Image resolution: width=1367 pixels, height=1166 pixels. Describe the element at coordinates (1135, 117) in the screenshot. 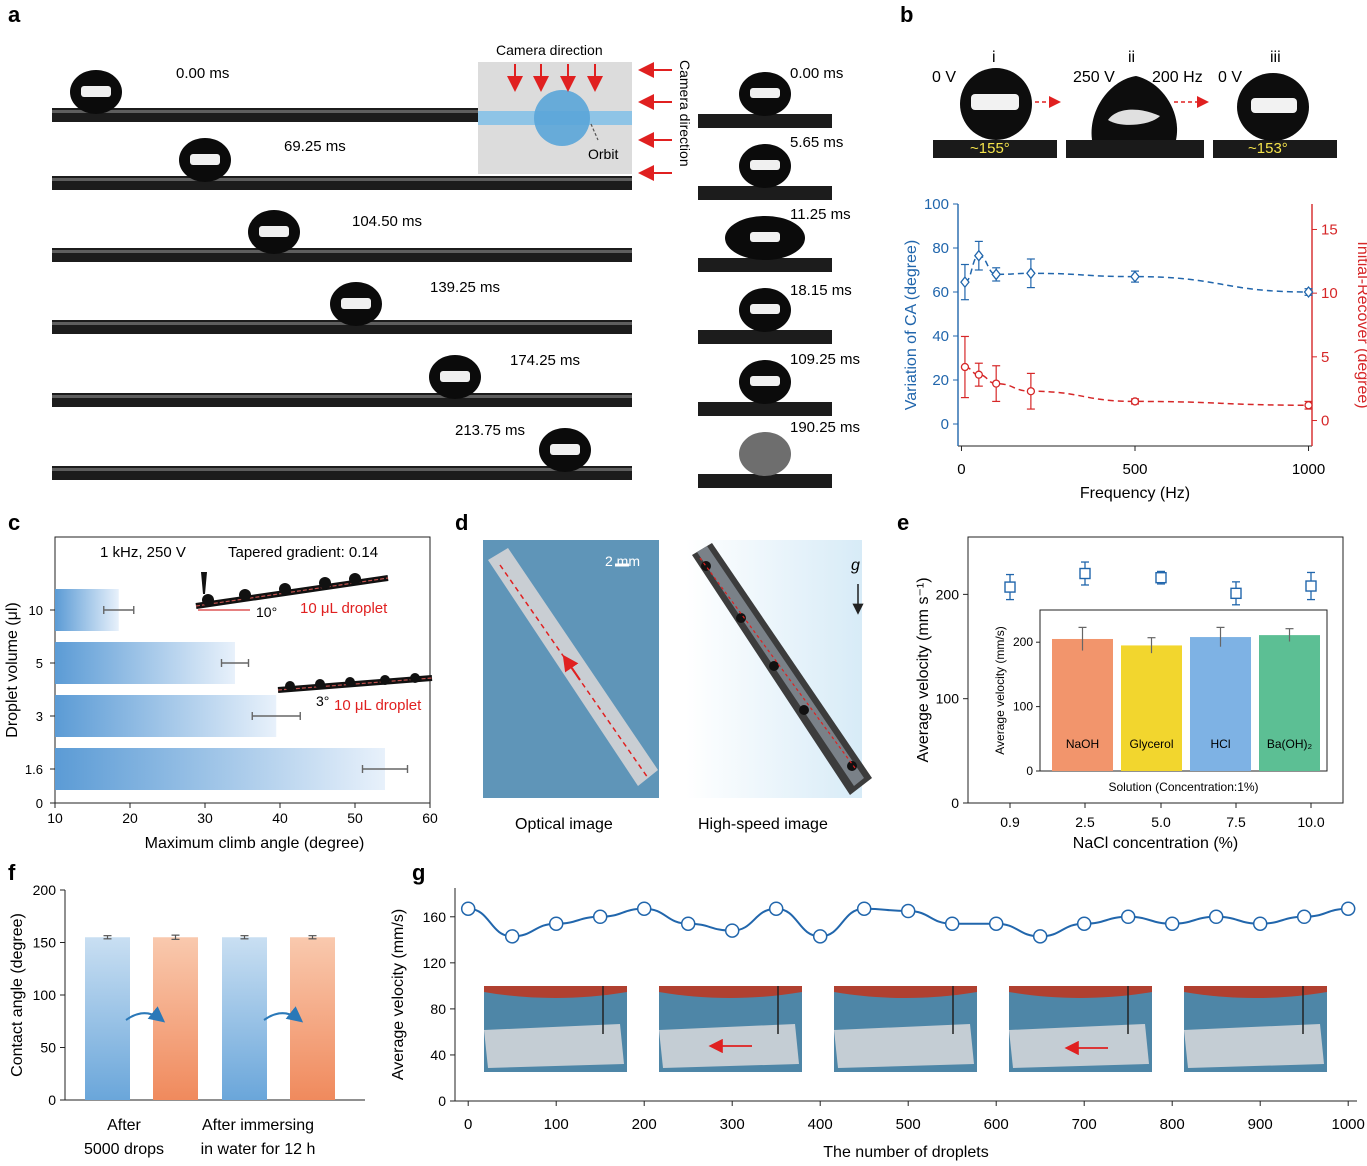

I see `droplet-photo-ii` at that location.